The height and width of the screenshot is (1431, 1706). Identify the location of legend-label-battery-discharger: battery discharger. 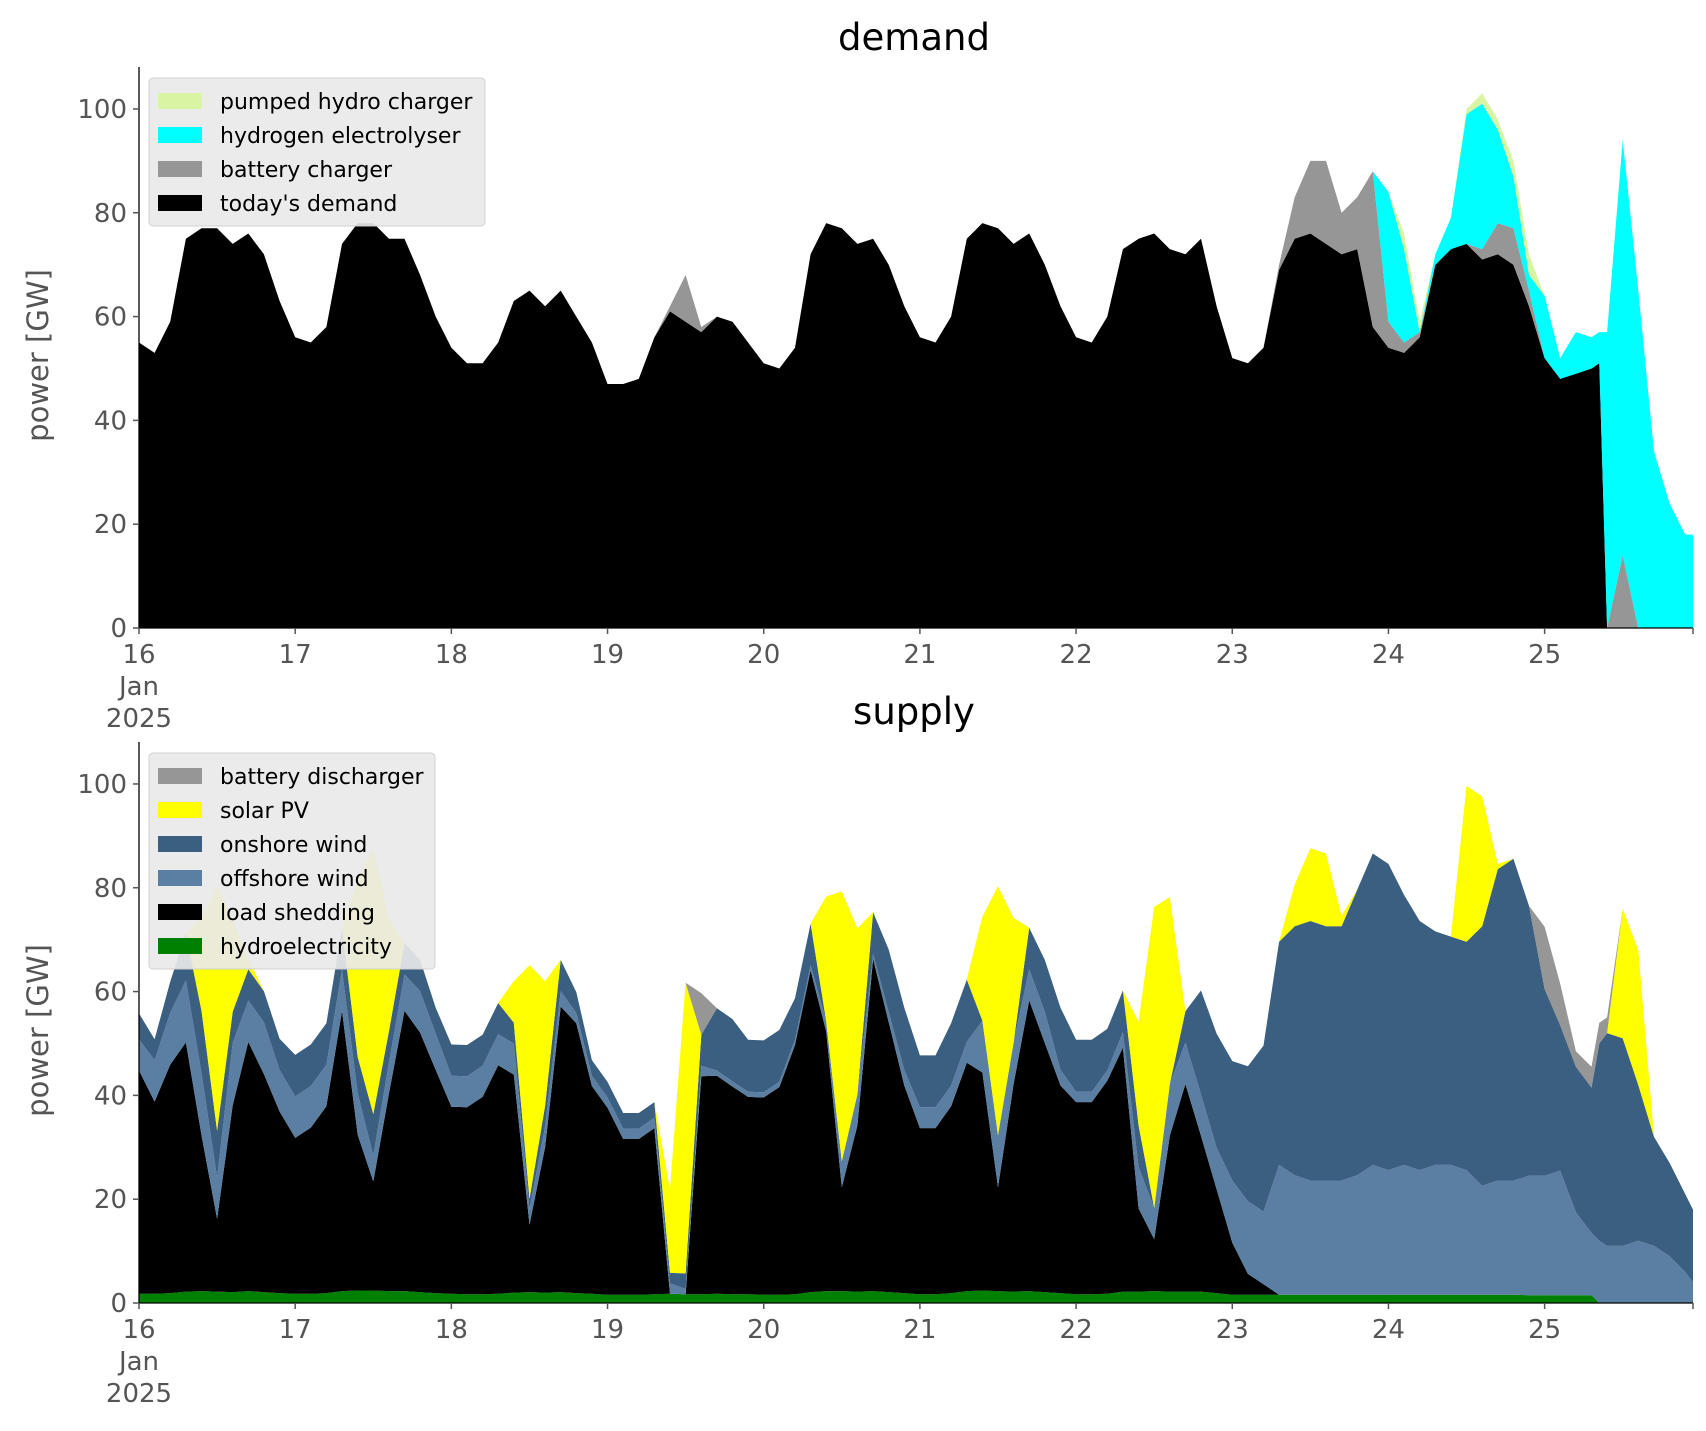
(322, 777).